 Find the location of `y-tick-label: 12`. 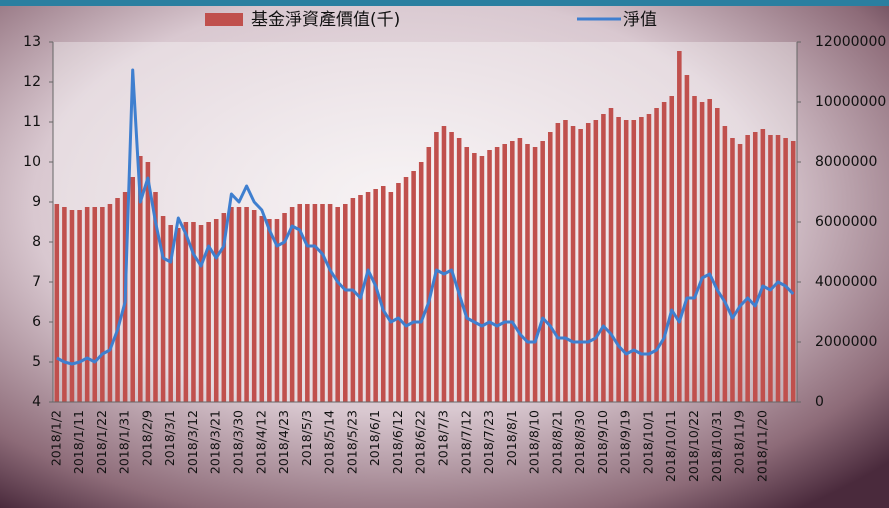

y-tick-label: 12 is located at coordinates (32, 82).